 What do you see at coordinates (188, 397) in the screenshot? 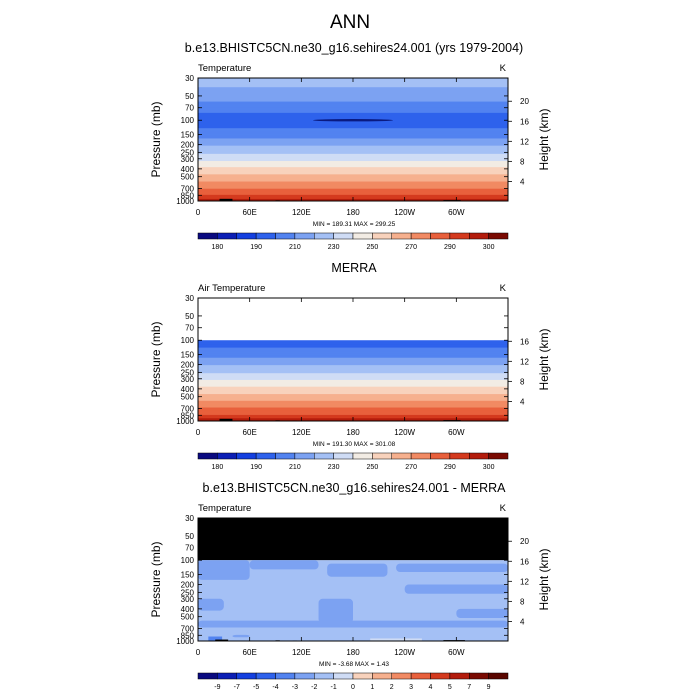
I see `pressure-tick-label: 500` at bounding box center [188, 397].